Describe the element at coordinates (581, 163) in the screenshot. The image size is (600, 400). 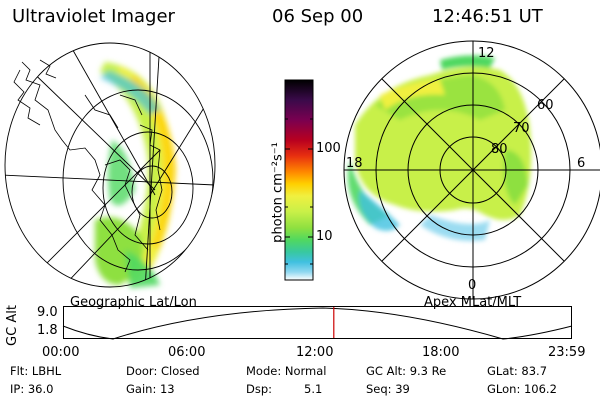
I see `mlt-label-6: 6` at that location.